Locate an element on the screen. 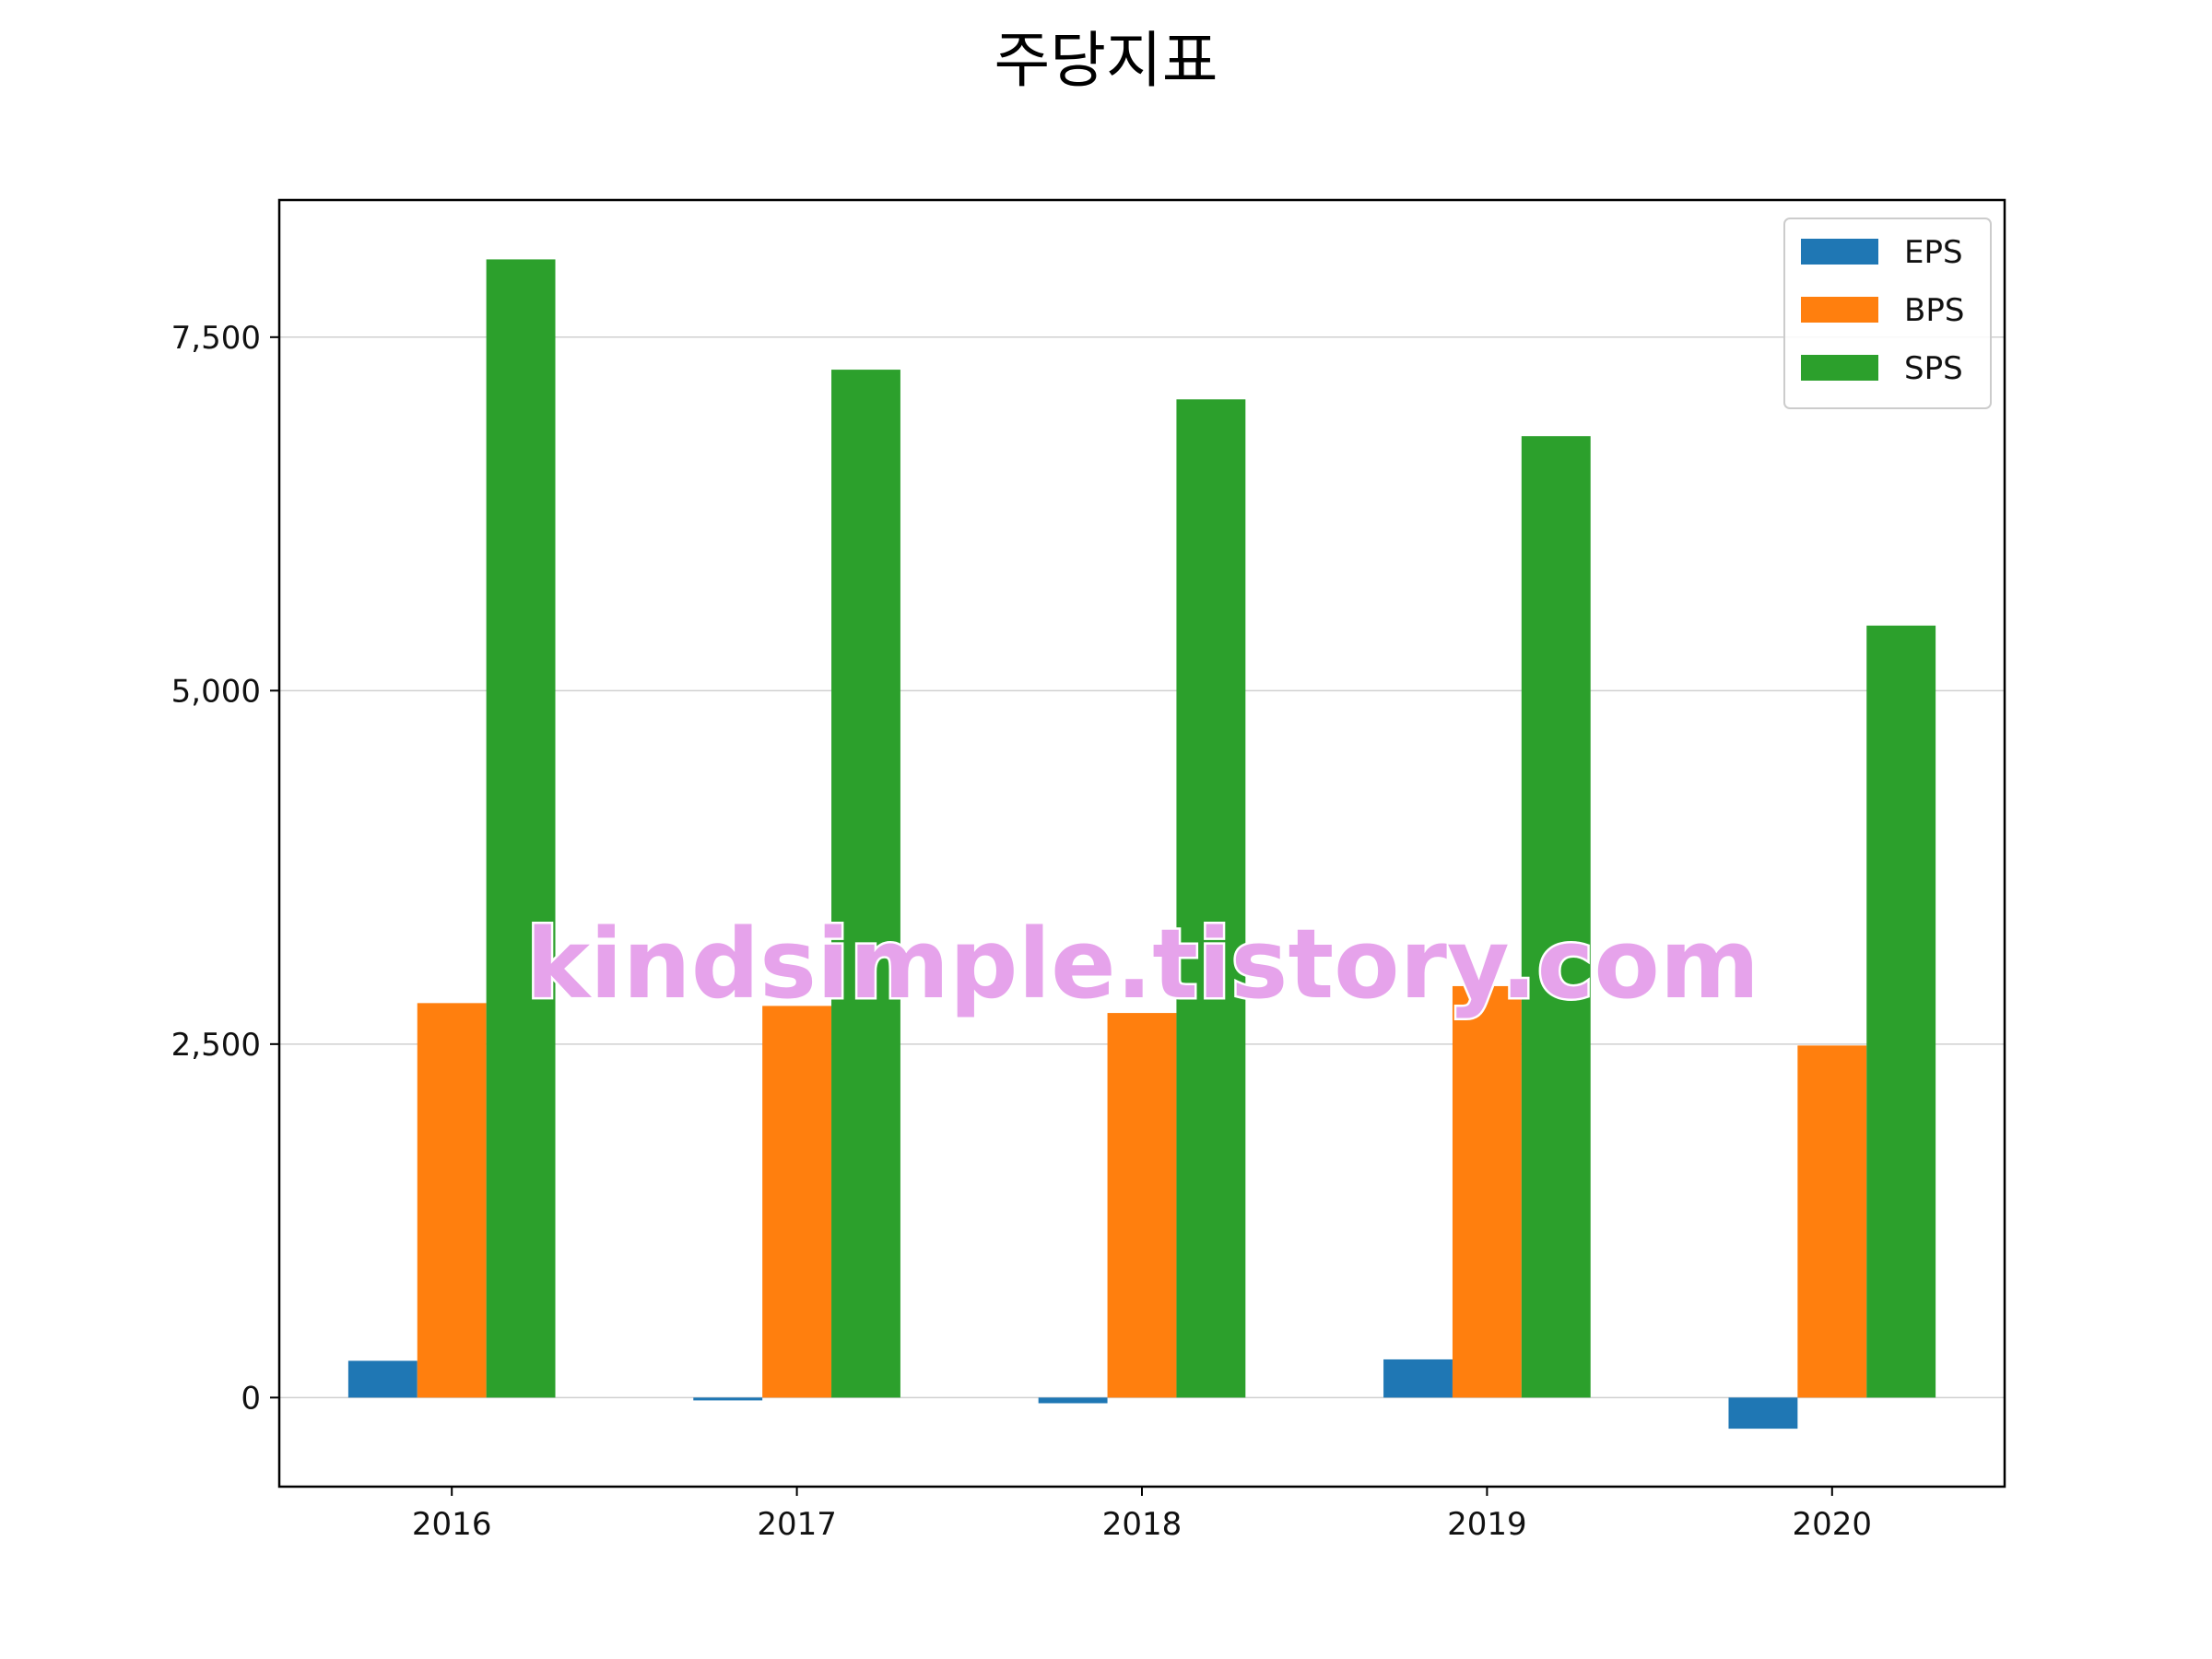 The height and width of the screenshot is (1659, 2212). chart-title: 주당지표 is located at coordinates (1106, 60).